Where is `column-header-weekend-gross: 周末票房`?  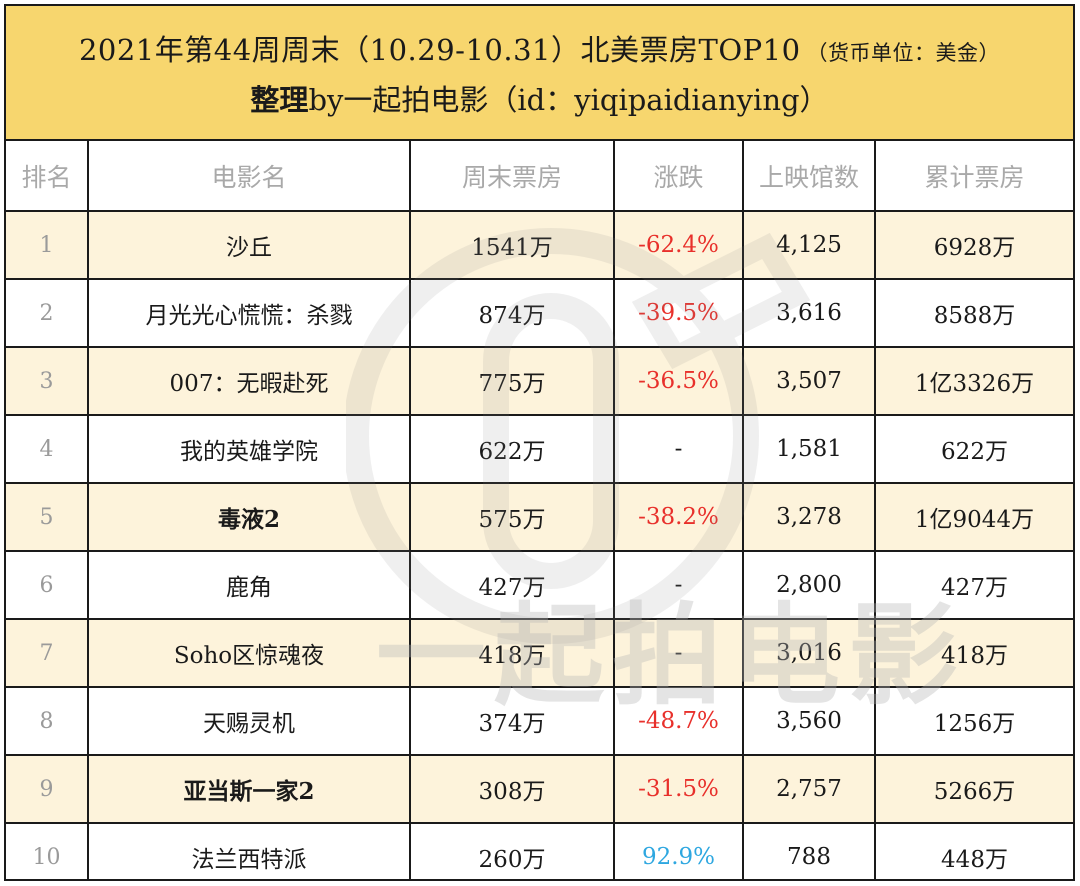 column-header-weekend-gross: 周末票房 is located at coordinates (512, 176).